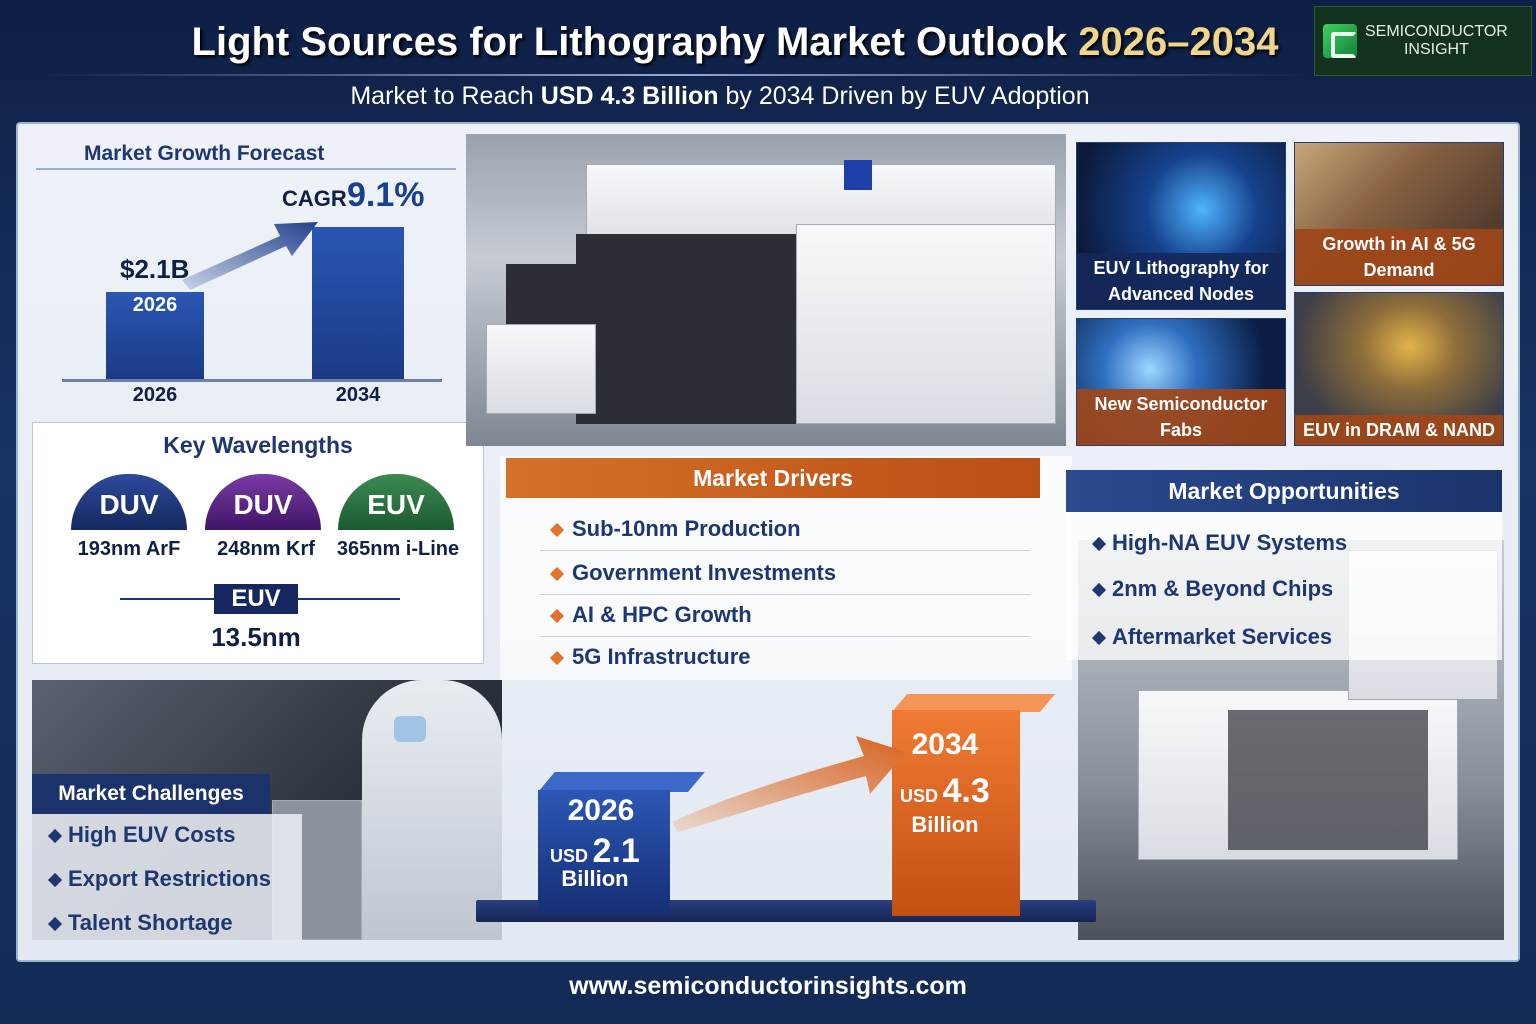  Describe the element at coordinates (442, 96) in the screenshot. I see `subtitle-pre: Market to Reach` at that location.